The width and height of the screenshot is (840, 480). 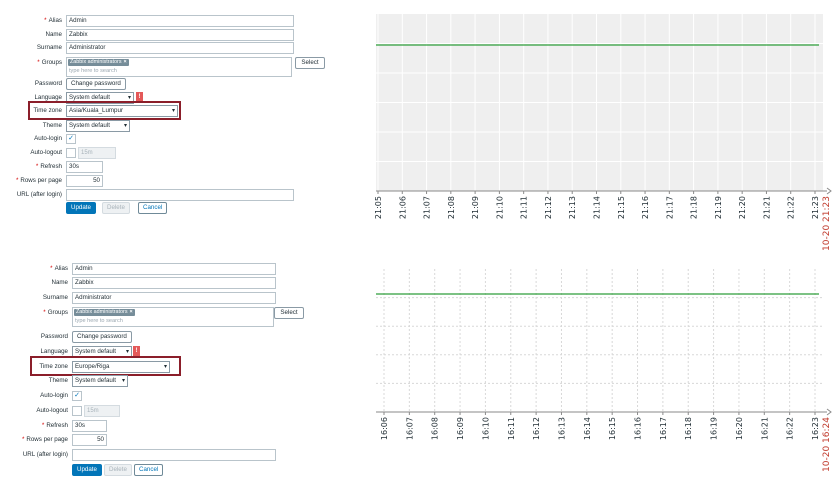 What do you see at coordinates (718, 207) in the screenshot?
I see `tick-label: 21:19` at bounding box center [718, 207].